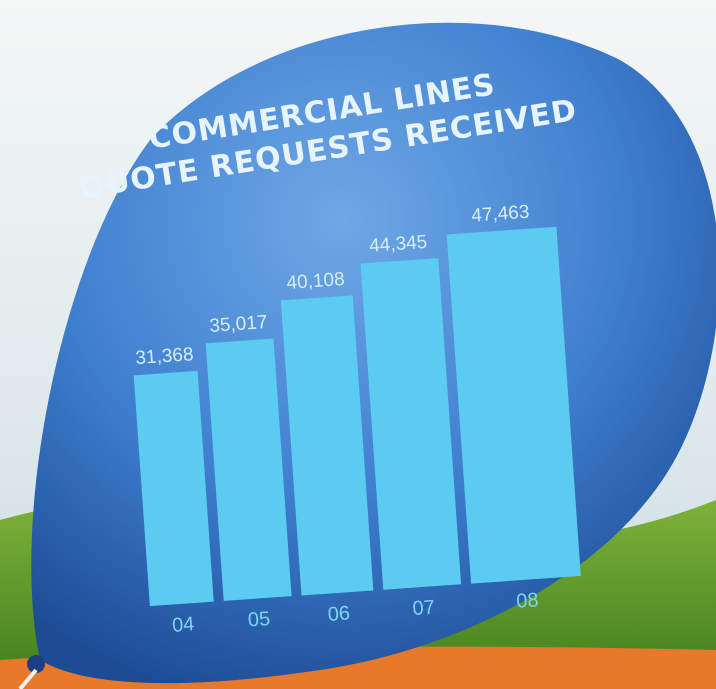  I want to click on x-tick-label: 08, so click(528, 600).